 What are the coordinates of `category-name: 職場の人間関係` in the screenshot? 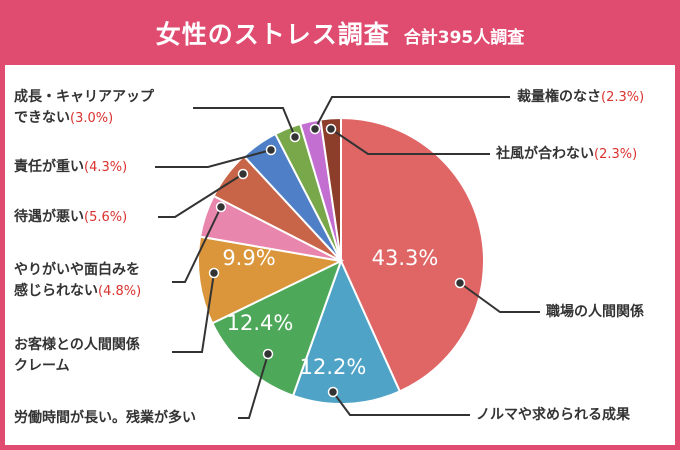 It's located at (595, 312).